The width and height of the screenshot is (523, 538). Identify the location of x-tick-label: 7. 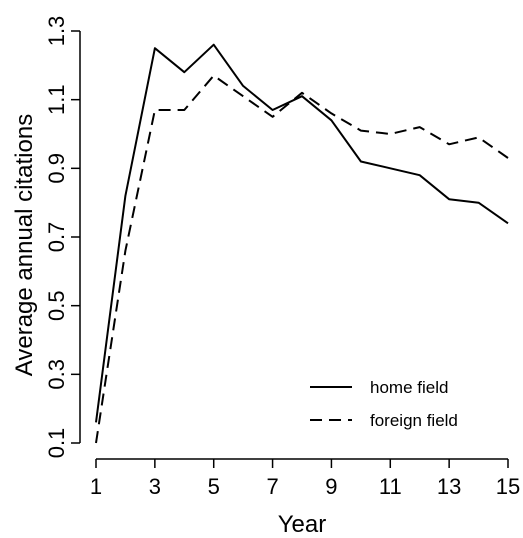
(272, 486).